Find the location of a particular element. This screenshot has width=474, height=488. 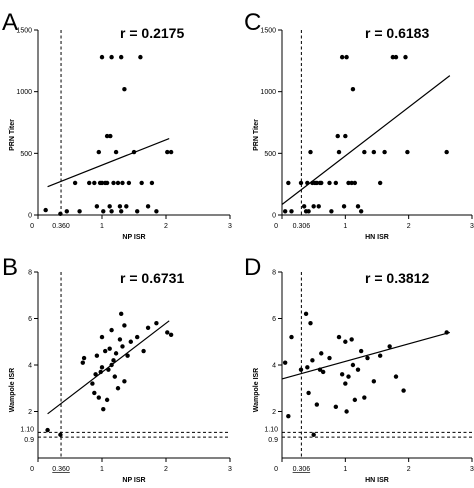

hline-label: 1.10 is located at coordinates (271, 429).